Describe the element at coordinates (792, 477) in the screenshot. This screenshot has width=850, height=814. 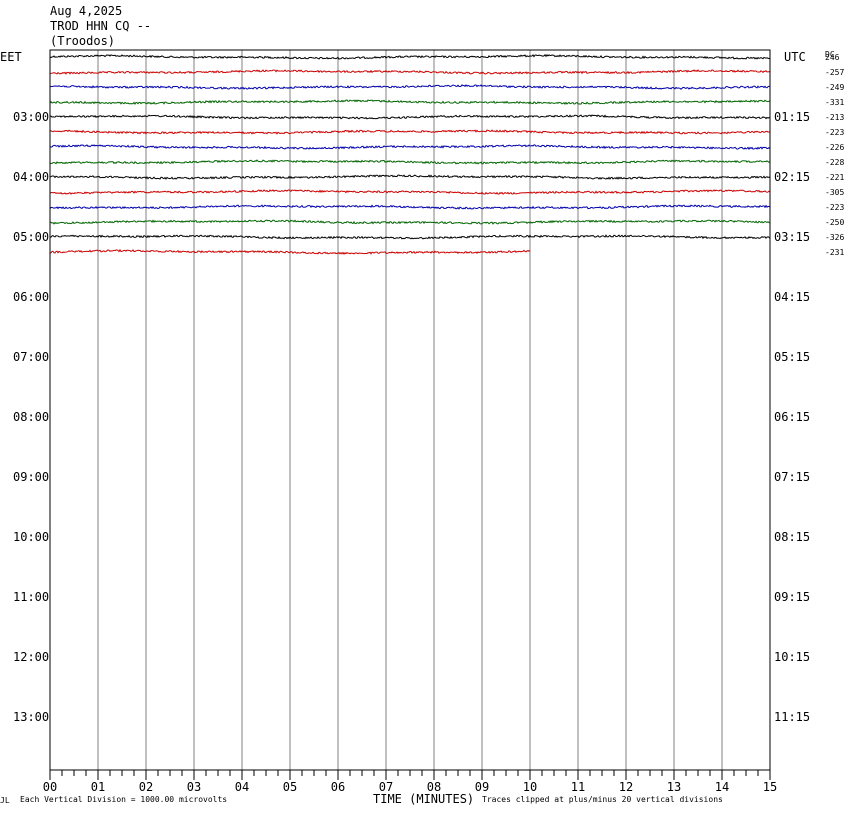
I see `right-hour-label: 07:15` at that location.